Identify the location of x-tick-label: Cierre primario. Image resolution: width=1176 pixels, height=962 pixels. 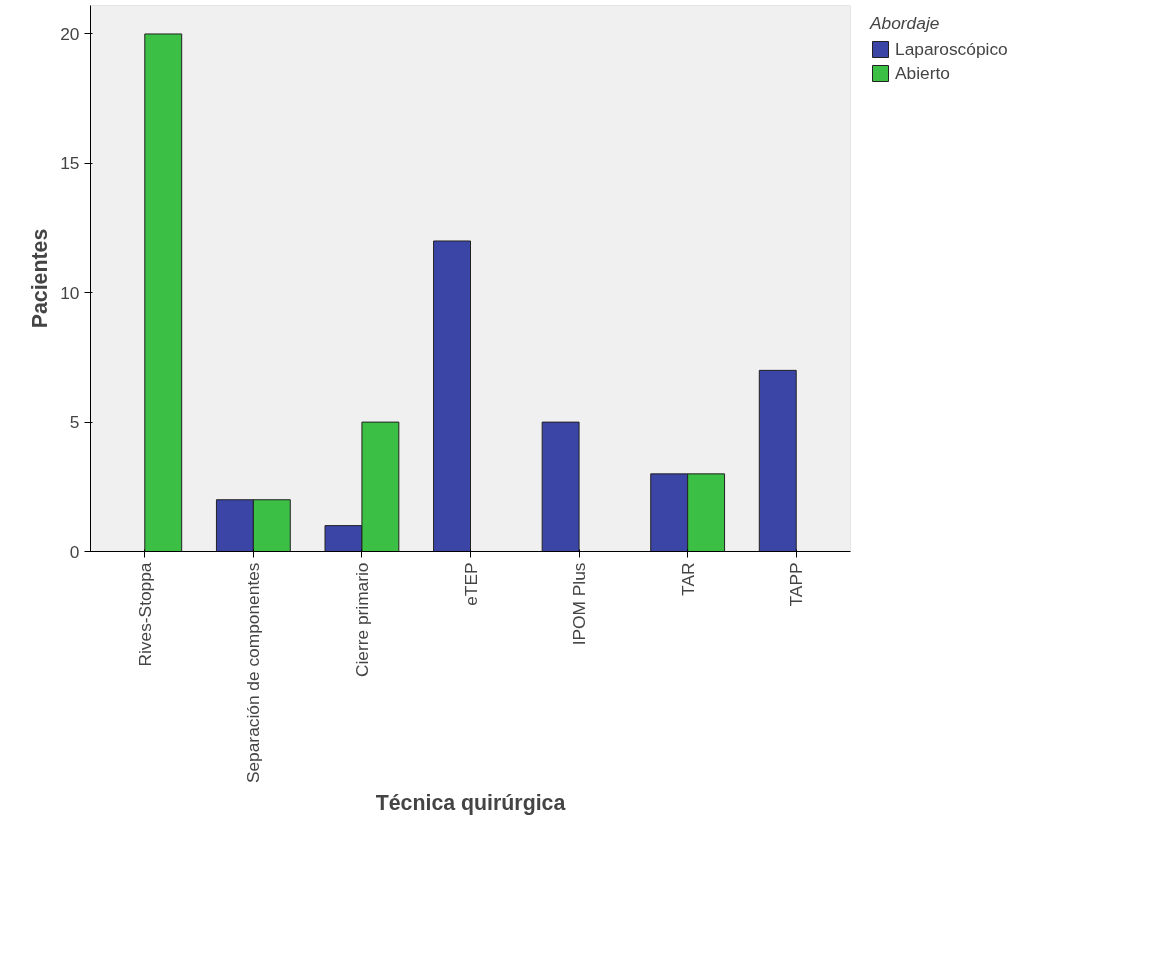
(361, 620).